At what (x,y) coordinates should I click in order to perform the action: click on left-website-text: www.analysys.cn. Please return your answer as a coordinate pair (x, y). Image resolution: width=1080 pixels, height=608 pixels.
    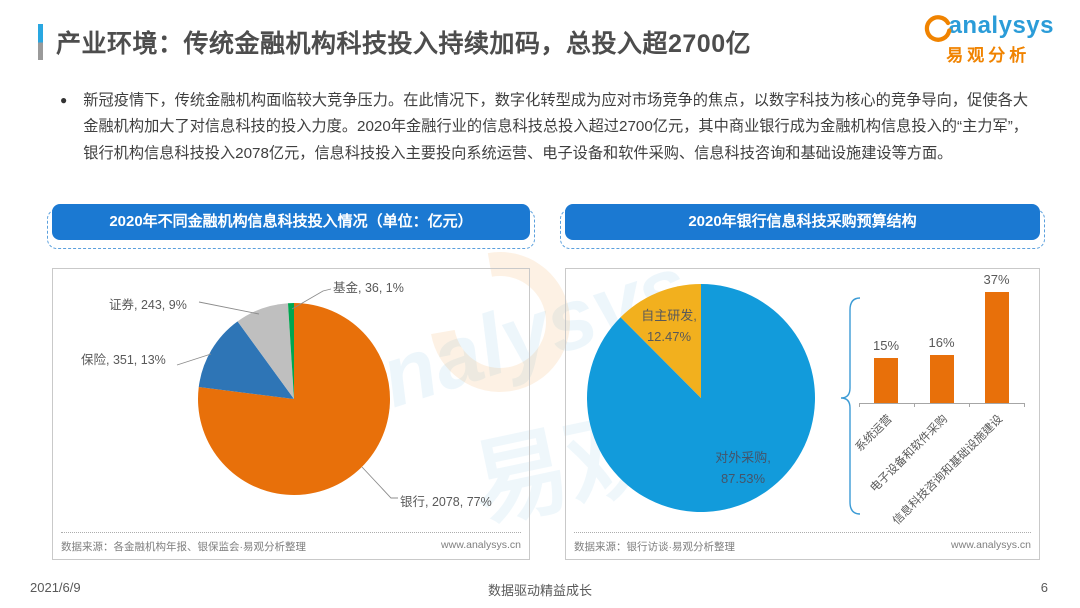
    Looking at the image, I should click on (481, 545).